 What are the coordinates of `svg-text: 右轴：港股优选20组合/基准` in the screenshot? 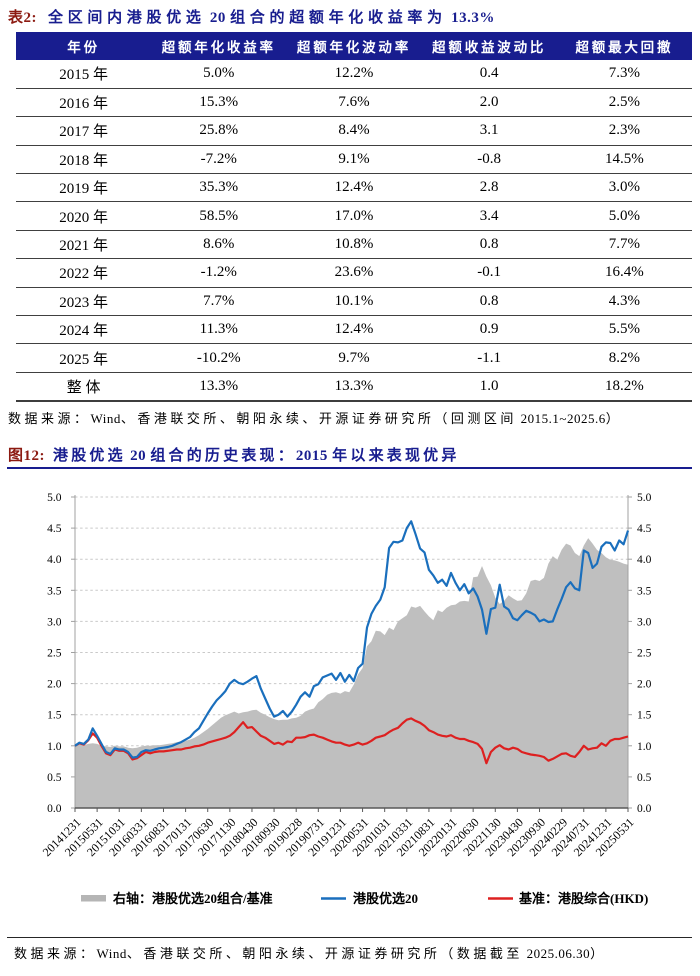 It's located at (192, 898).